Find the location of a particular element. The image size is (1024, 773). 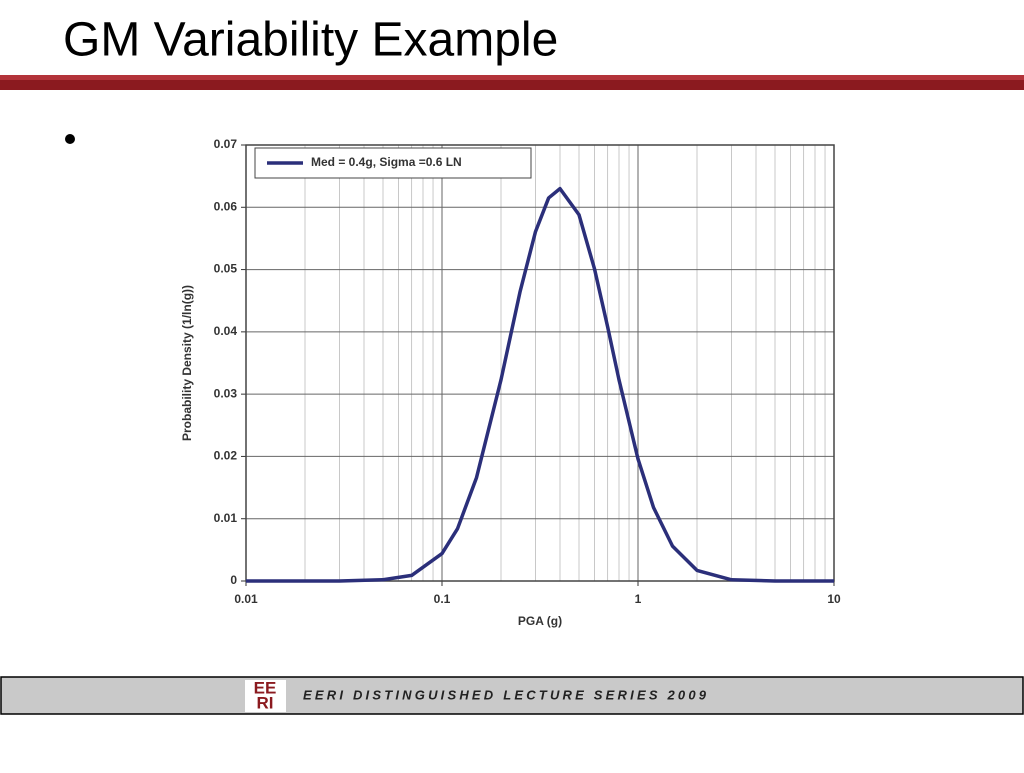

footer-bar is located at coordinates (512, 695).